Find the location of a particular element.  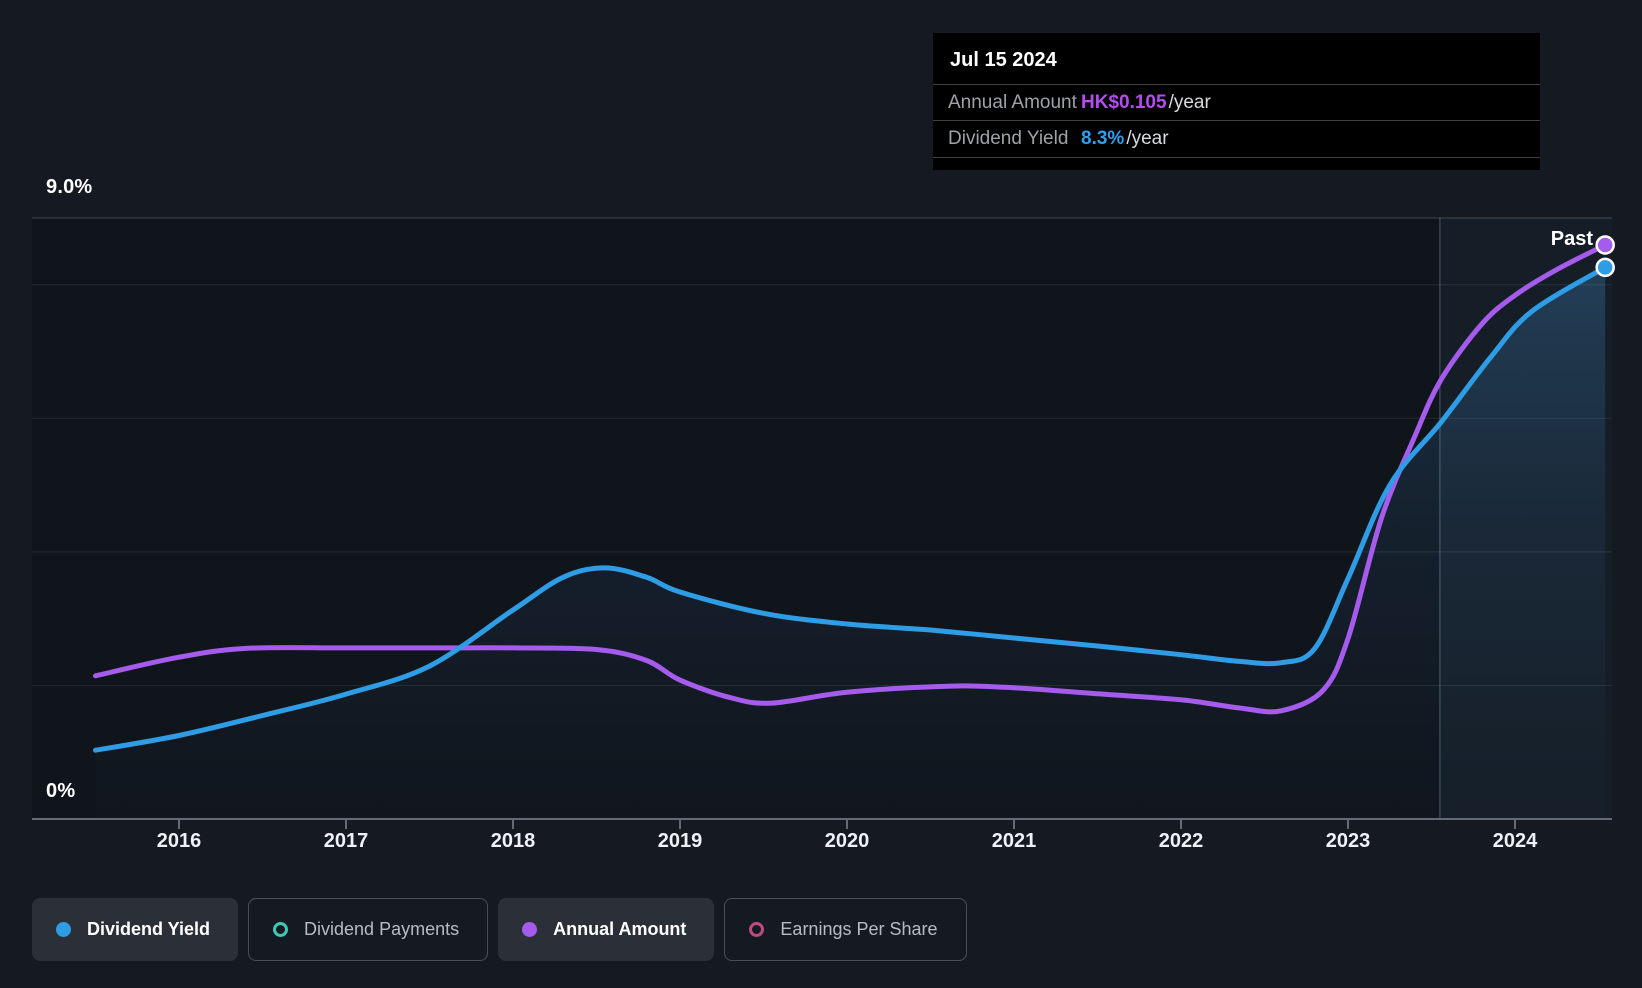

tooltip-label: Dividend Yield is located at coordinates (1008, 138).